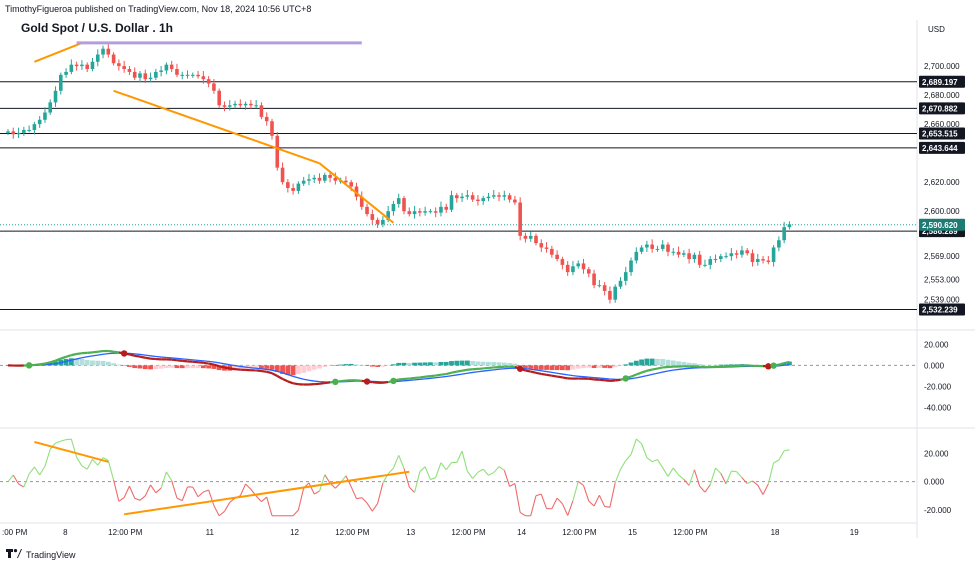 This screenshot has height=566, width=975. Describe the element at coordinates (775, 532) in the screenshot. I see `time-tick-label: 18` at that location.